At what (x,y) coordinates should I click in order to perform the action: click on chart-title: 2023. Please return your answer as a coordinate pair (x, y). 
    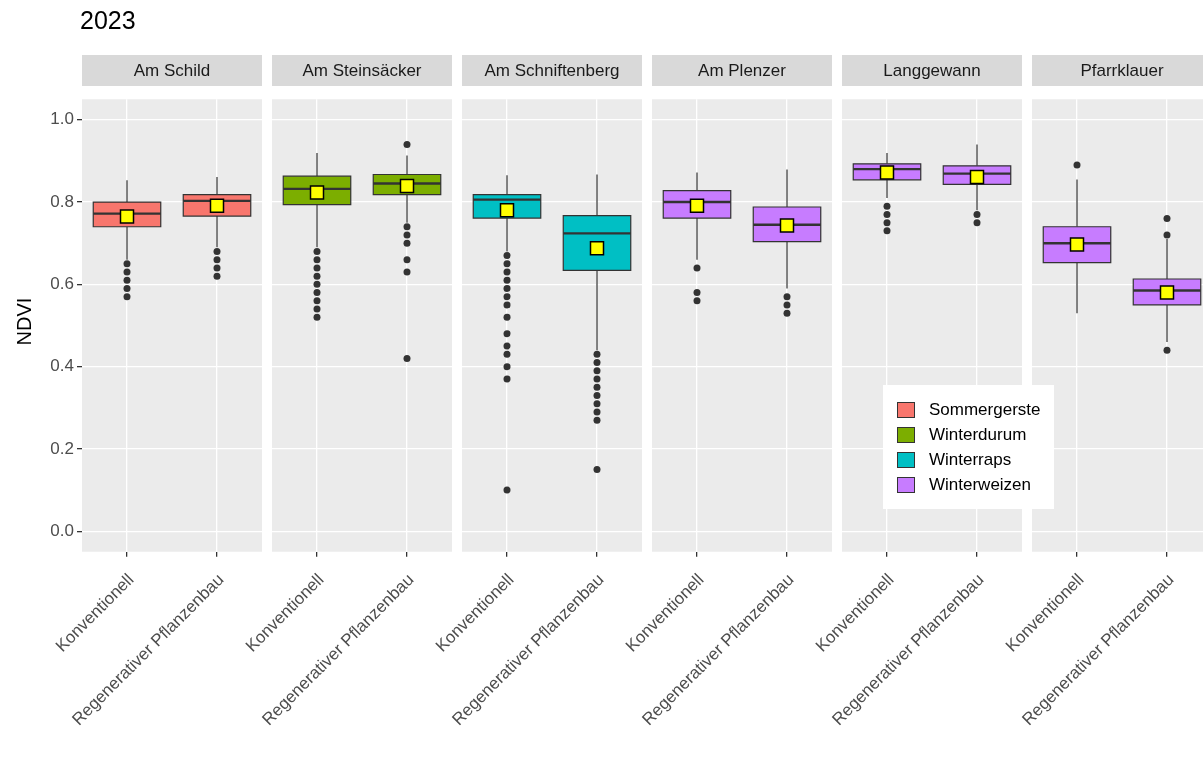
    Looking at the image, I should click on (108, 20).